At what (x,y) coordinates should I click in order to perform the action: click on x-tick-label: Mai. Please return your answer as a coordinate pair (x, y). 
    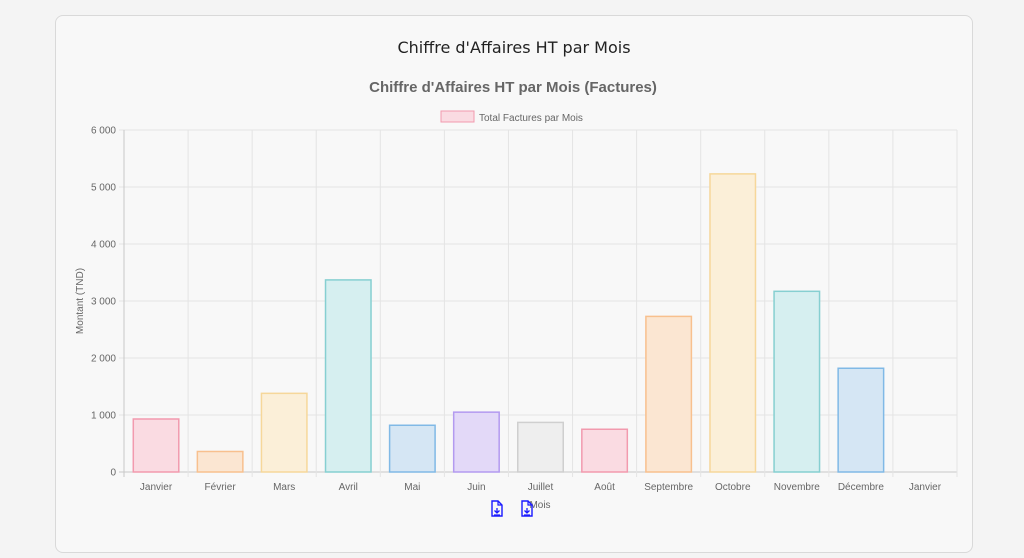
    Looking at the image, I should click on (412, 487).